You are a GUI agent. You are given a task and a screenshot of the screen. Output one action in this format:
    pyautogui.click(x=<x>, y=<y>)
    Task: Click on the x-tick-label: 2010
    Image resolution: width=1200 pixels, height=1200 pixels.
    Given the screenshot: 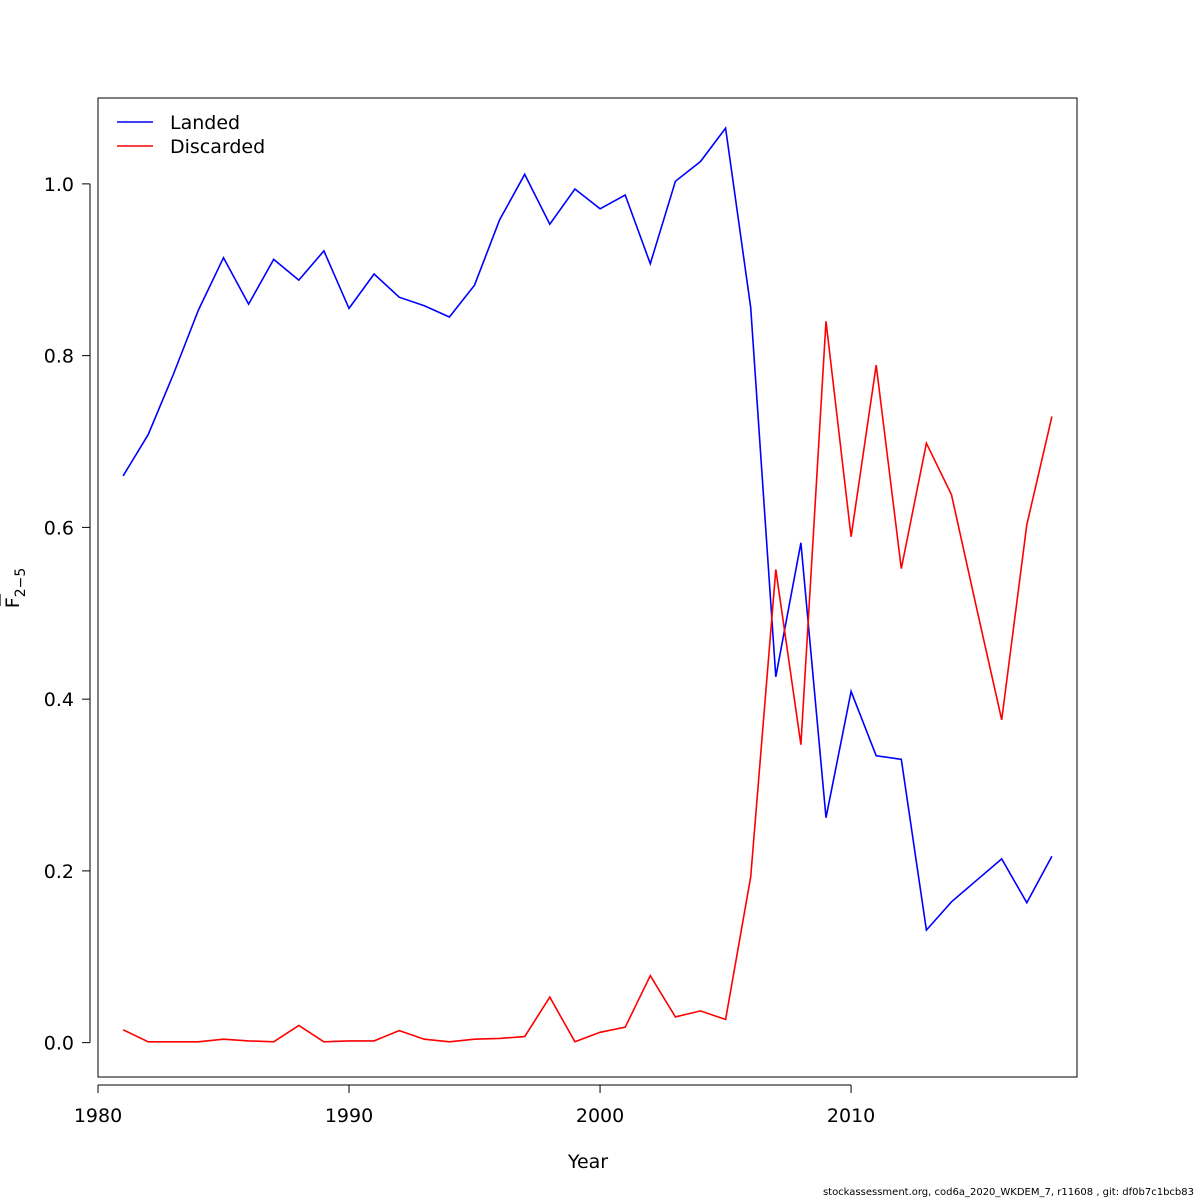 What is the action you would take?
    pyautogui.click(x=851, y=1116)
    